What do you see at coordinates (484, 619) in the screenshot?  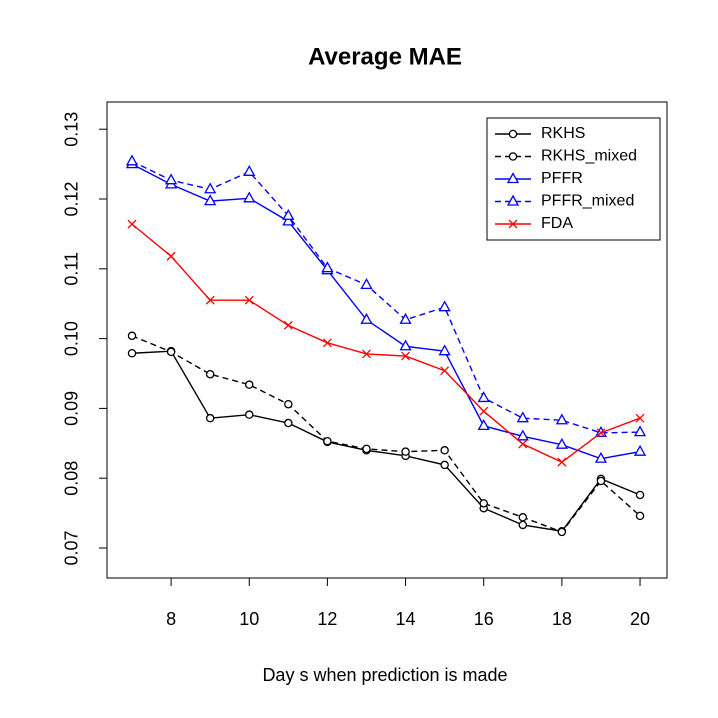 I see `x-tick-label: 16` at bounding box center [484, 619].